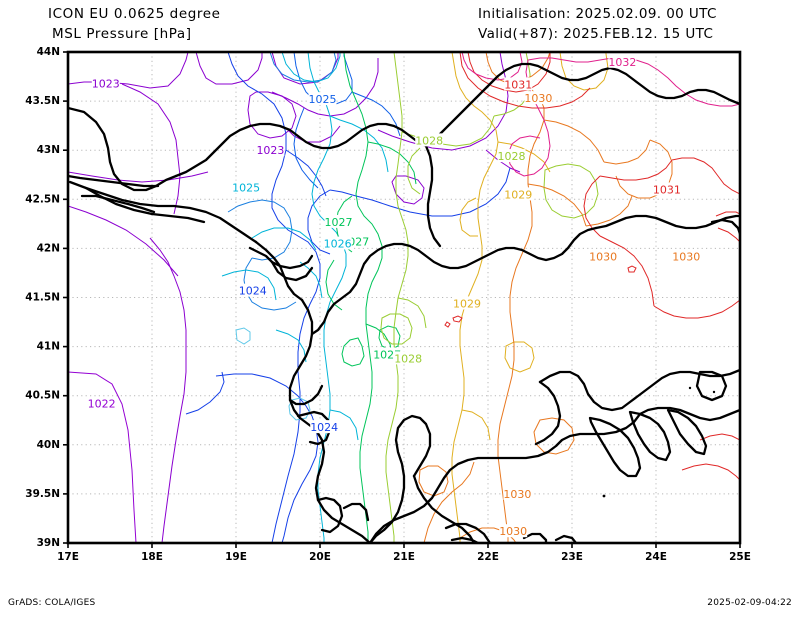  I want to click on x-axis-label: 17E, so click(68, 557).